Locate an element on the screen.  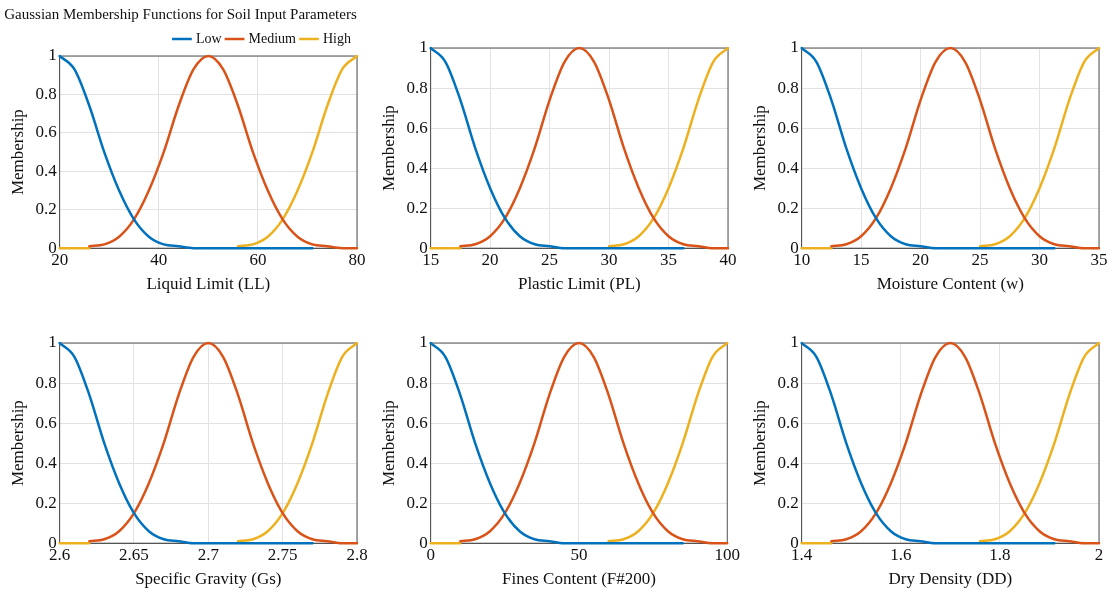
x-tick-label: 2.8 is located at coordinates (357, 554).